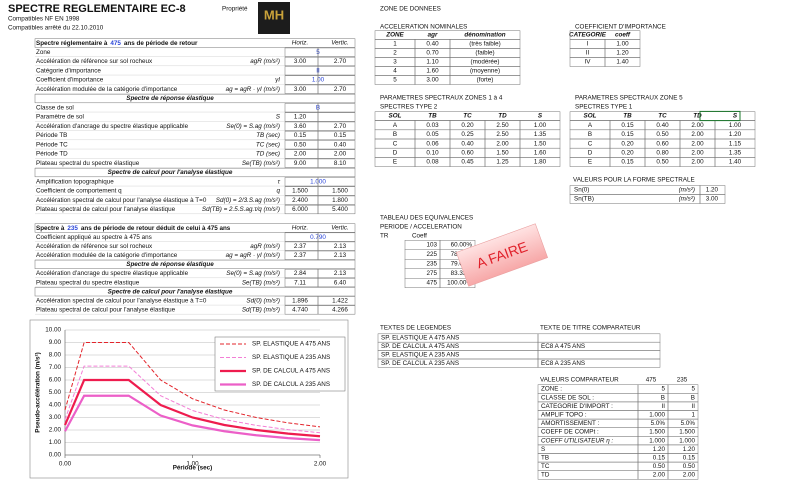  What do you see at coordinates (563, 346) in the screenshot?
I see `table-cell: EC8 A 475 ANS` at bounding box center [563, 346].